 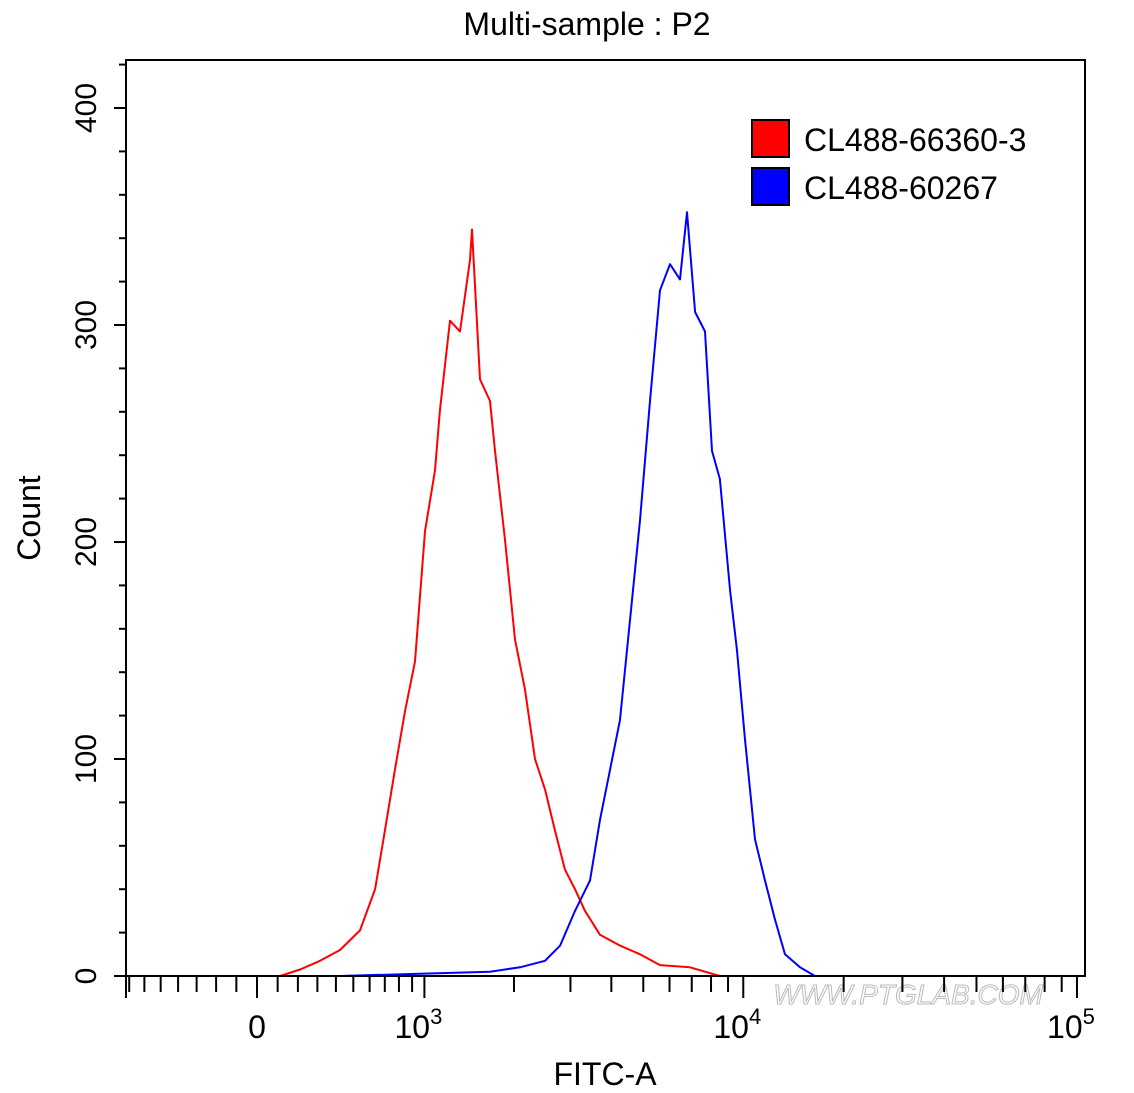 I want to click on x-tick-label: 10⁵, so click(x=1071, y=1024).